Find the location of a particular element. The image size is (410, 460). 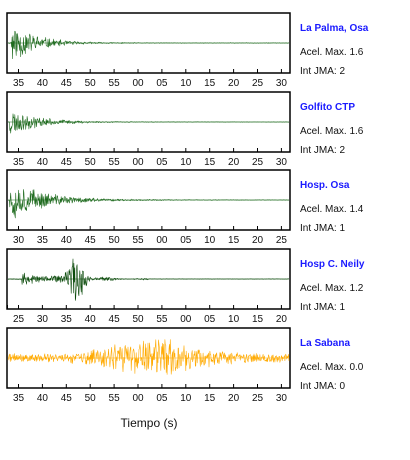

station-name: Golfito CTP is located at coordinates (327, 107).